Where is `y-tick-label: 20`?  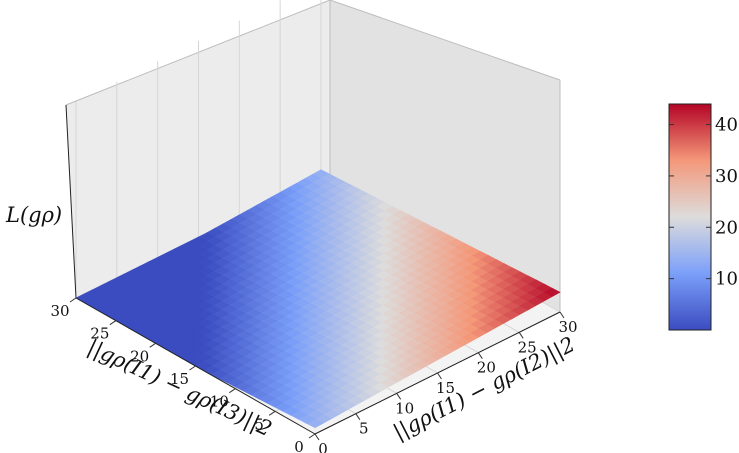
y-tick-label: 20 is located at coordinates (139, 356).